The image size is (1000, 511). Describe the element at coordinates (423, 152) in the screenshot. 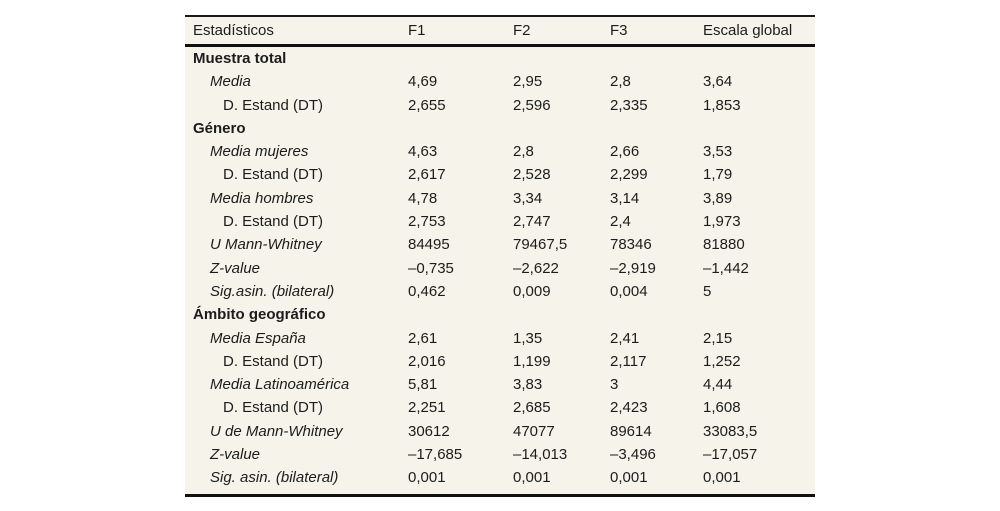

I see `cell-value: 4,63` at that location.